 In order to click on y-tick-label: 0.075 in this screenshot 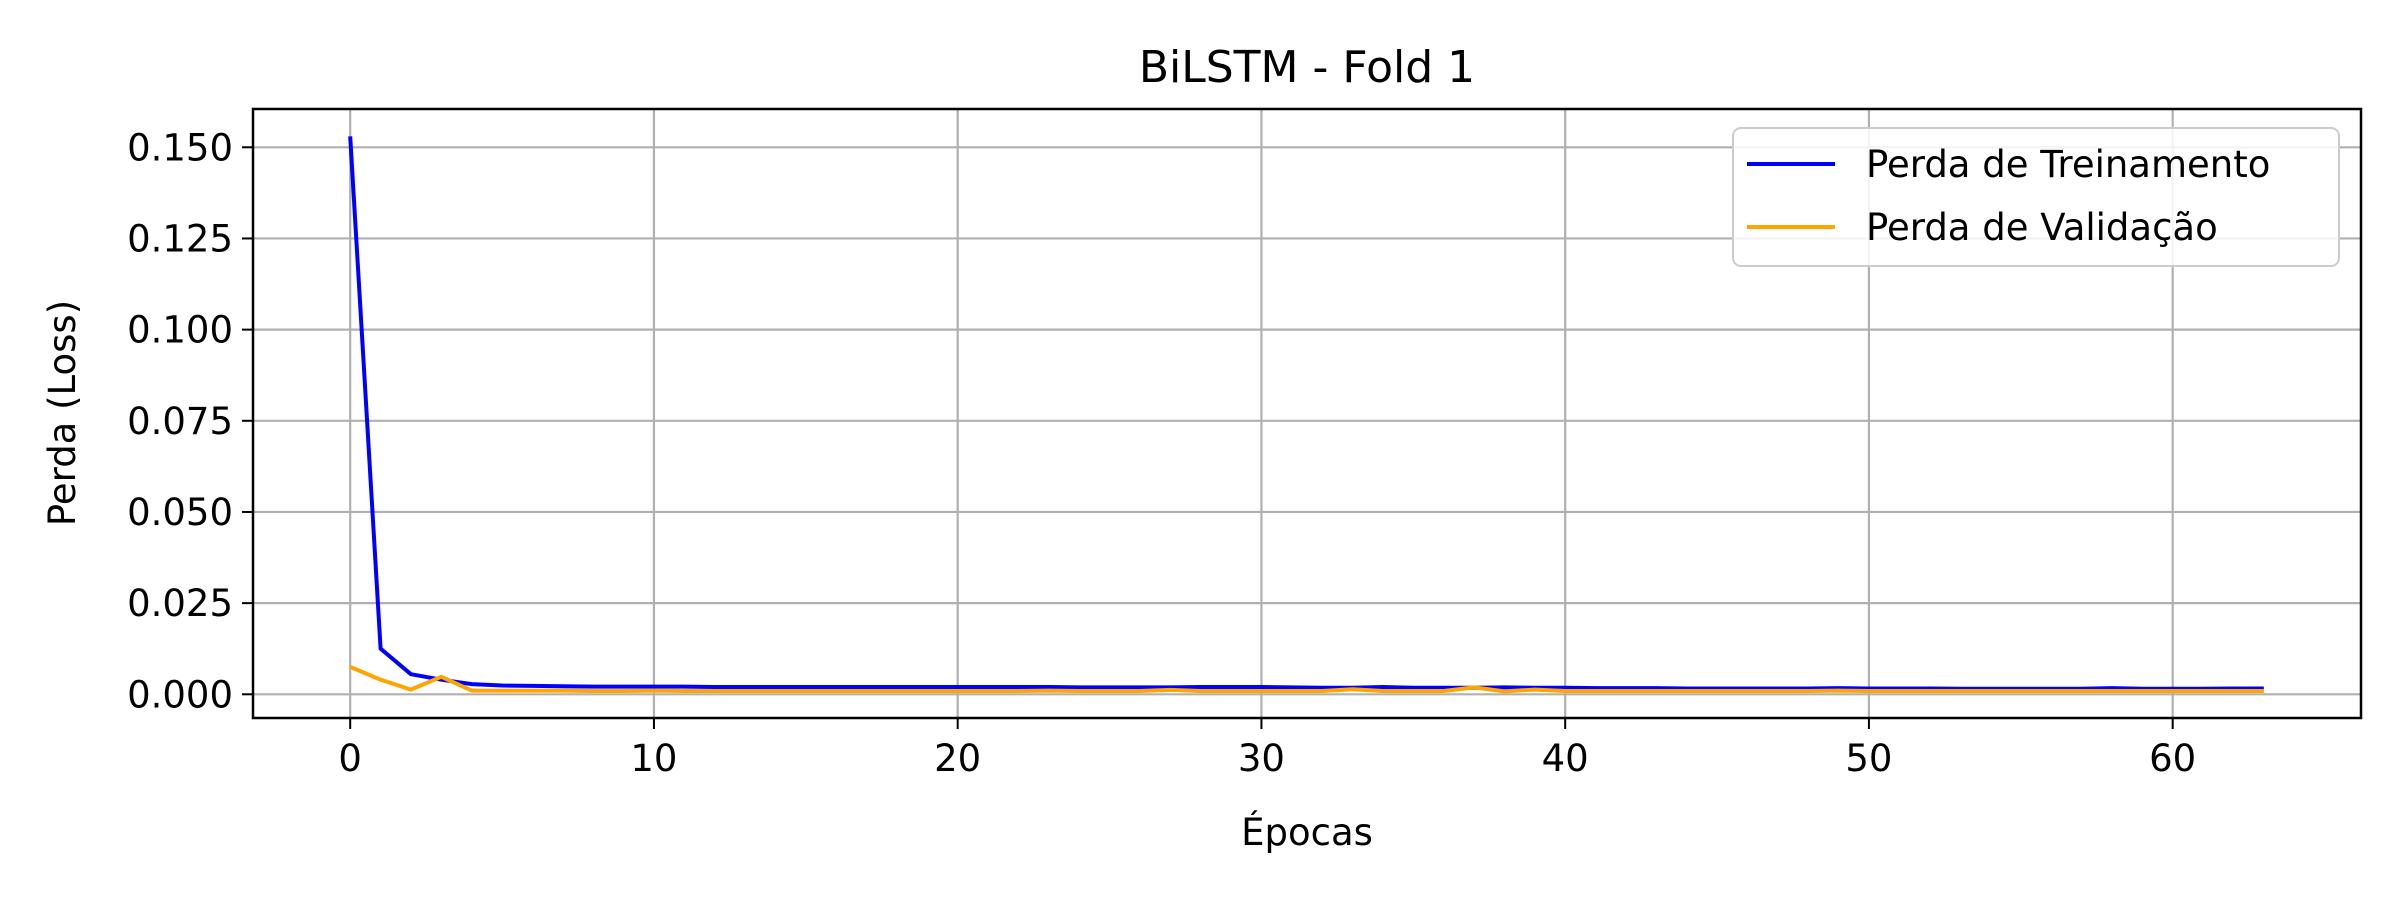, I will do `click(180, 421)`.